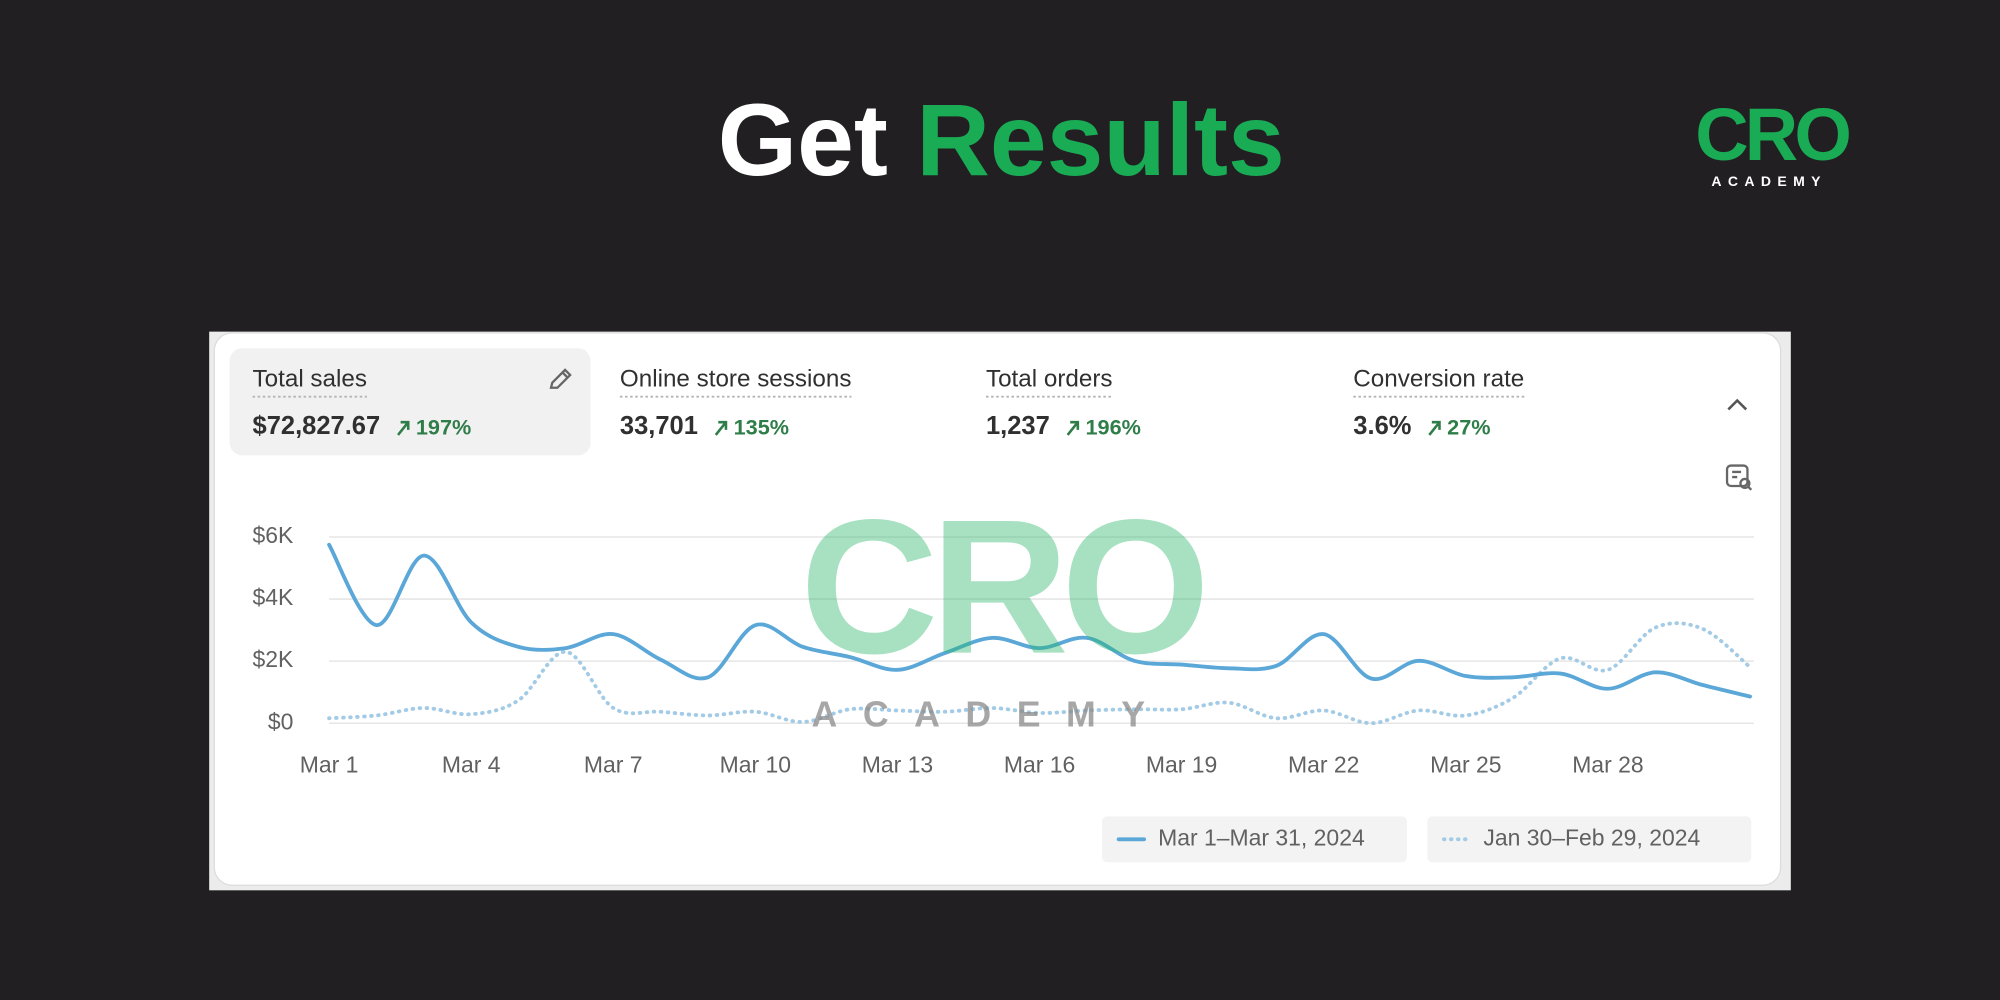 The image size is (2000, 1000). I want to click on selected-metric-tile, so click(410, 402).